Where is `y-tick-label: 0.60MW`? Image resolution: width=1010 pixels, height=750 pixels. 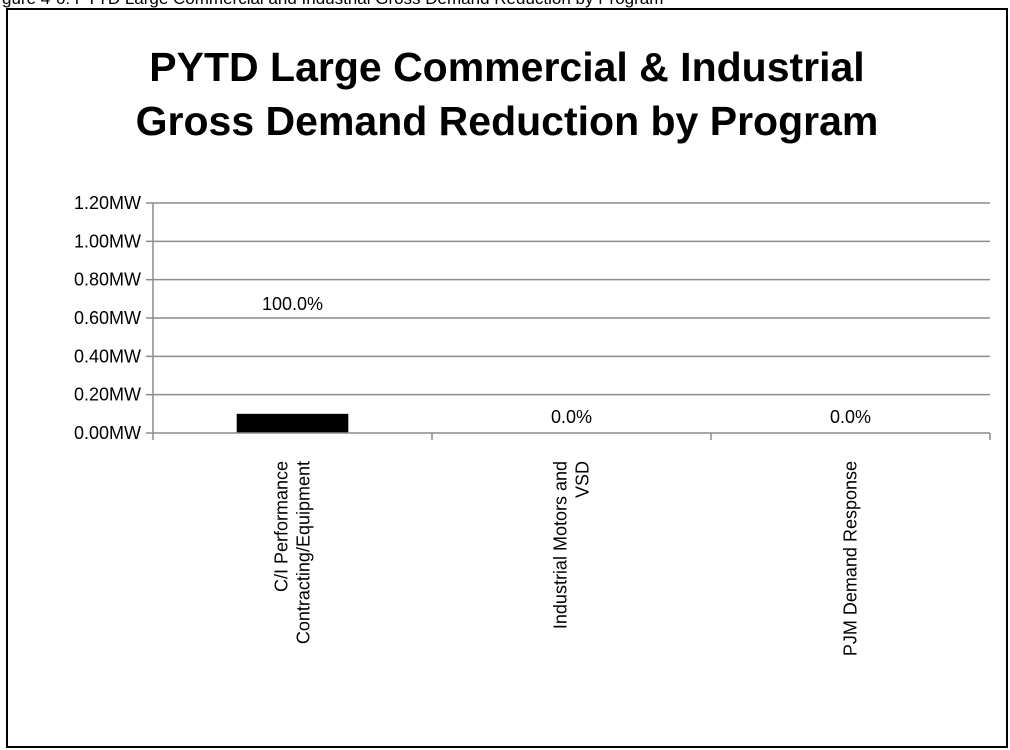 y-tick-label: 0.60MW is located at coordinates (107, 318).